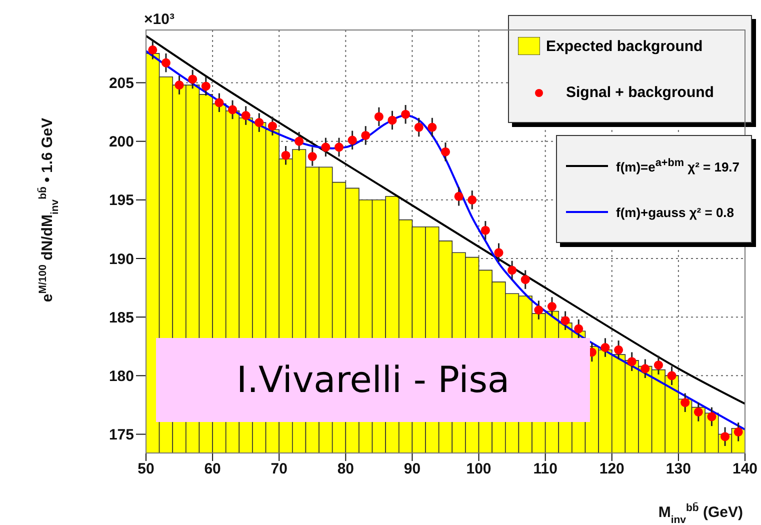 Image resolution: width=761 pixels, height=525 pixels. I want to click on legend-label: f(m)+gauss χ² = 0.8, so click(675, 212).